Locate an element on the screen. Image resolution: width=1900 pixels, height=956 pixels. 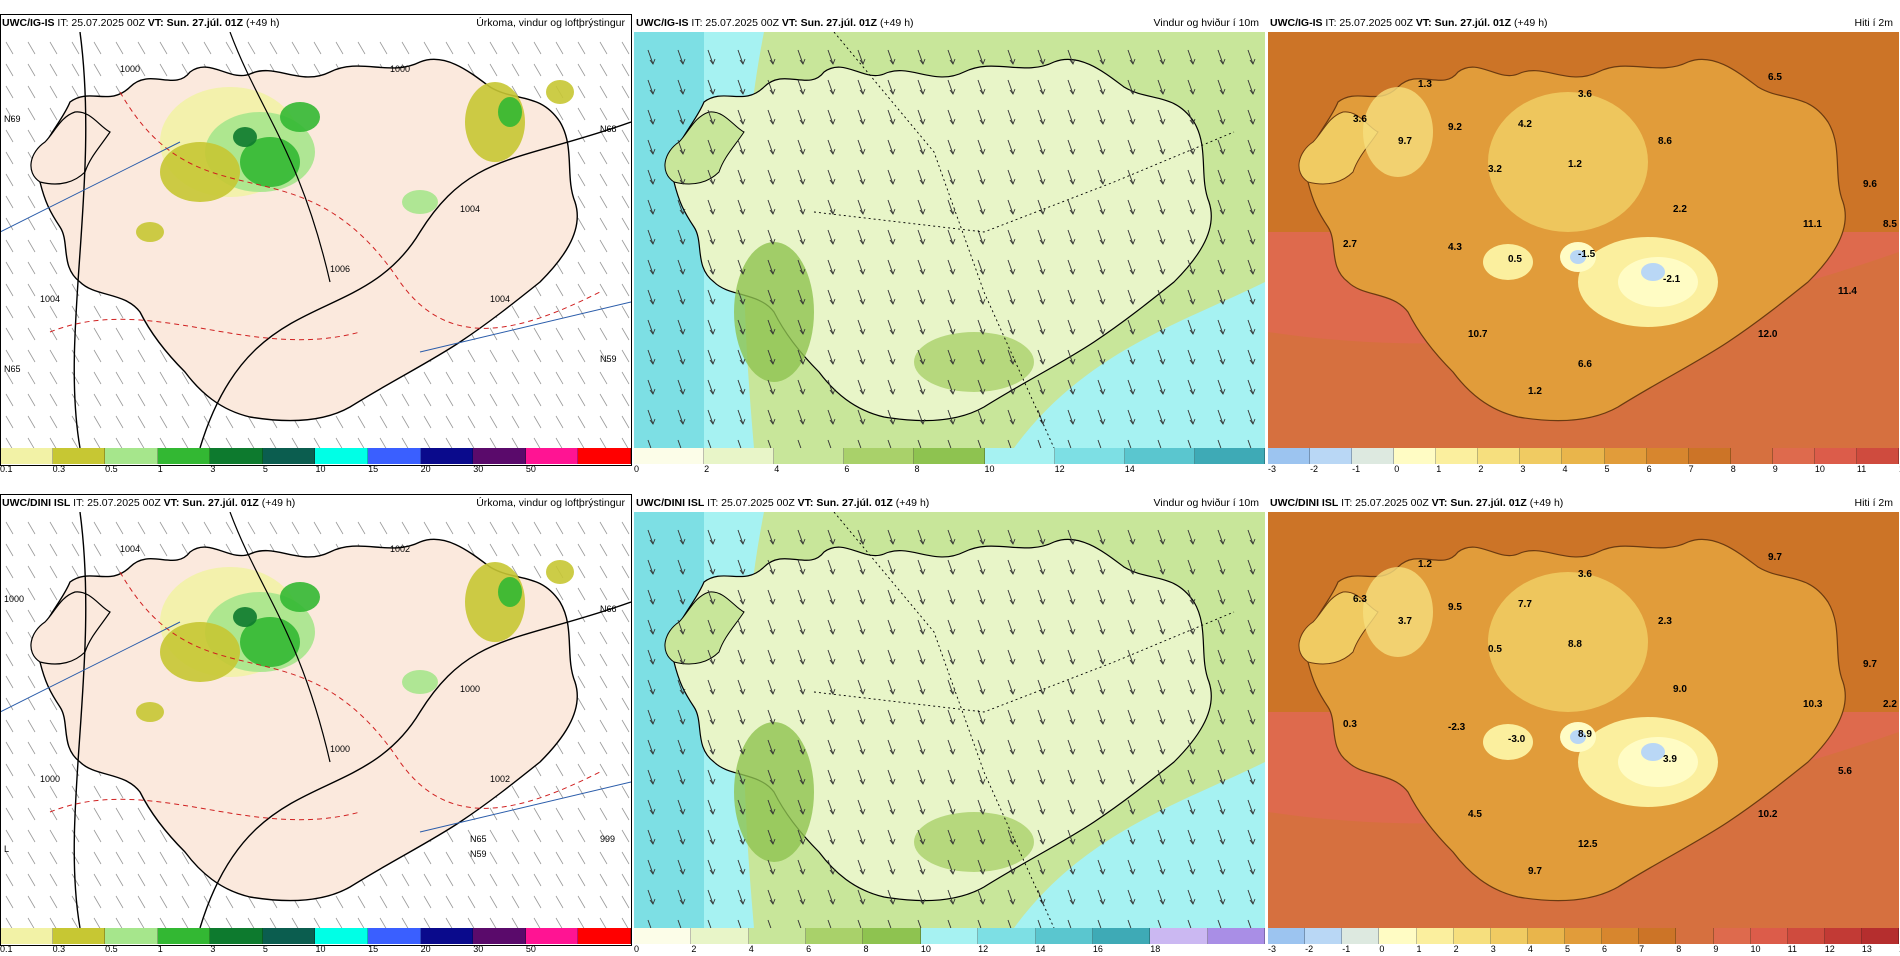
temperature-label: 2.2 is located at coordinates (1890, 704).